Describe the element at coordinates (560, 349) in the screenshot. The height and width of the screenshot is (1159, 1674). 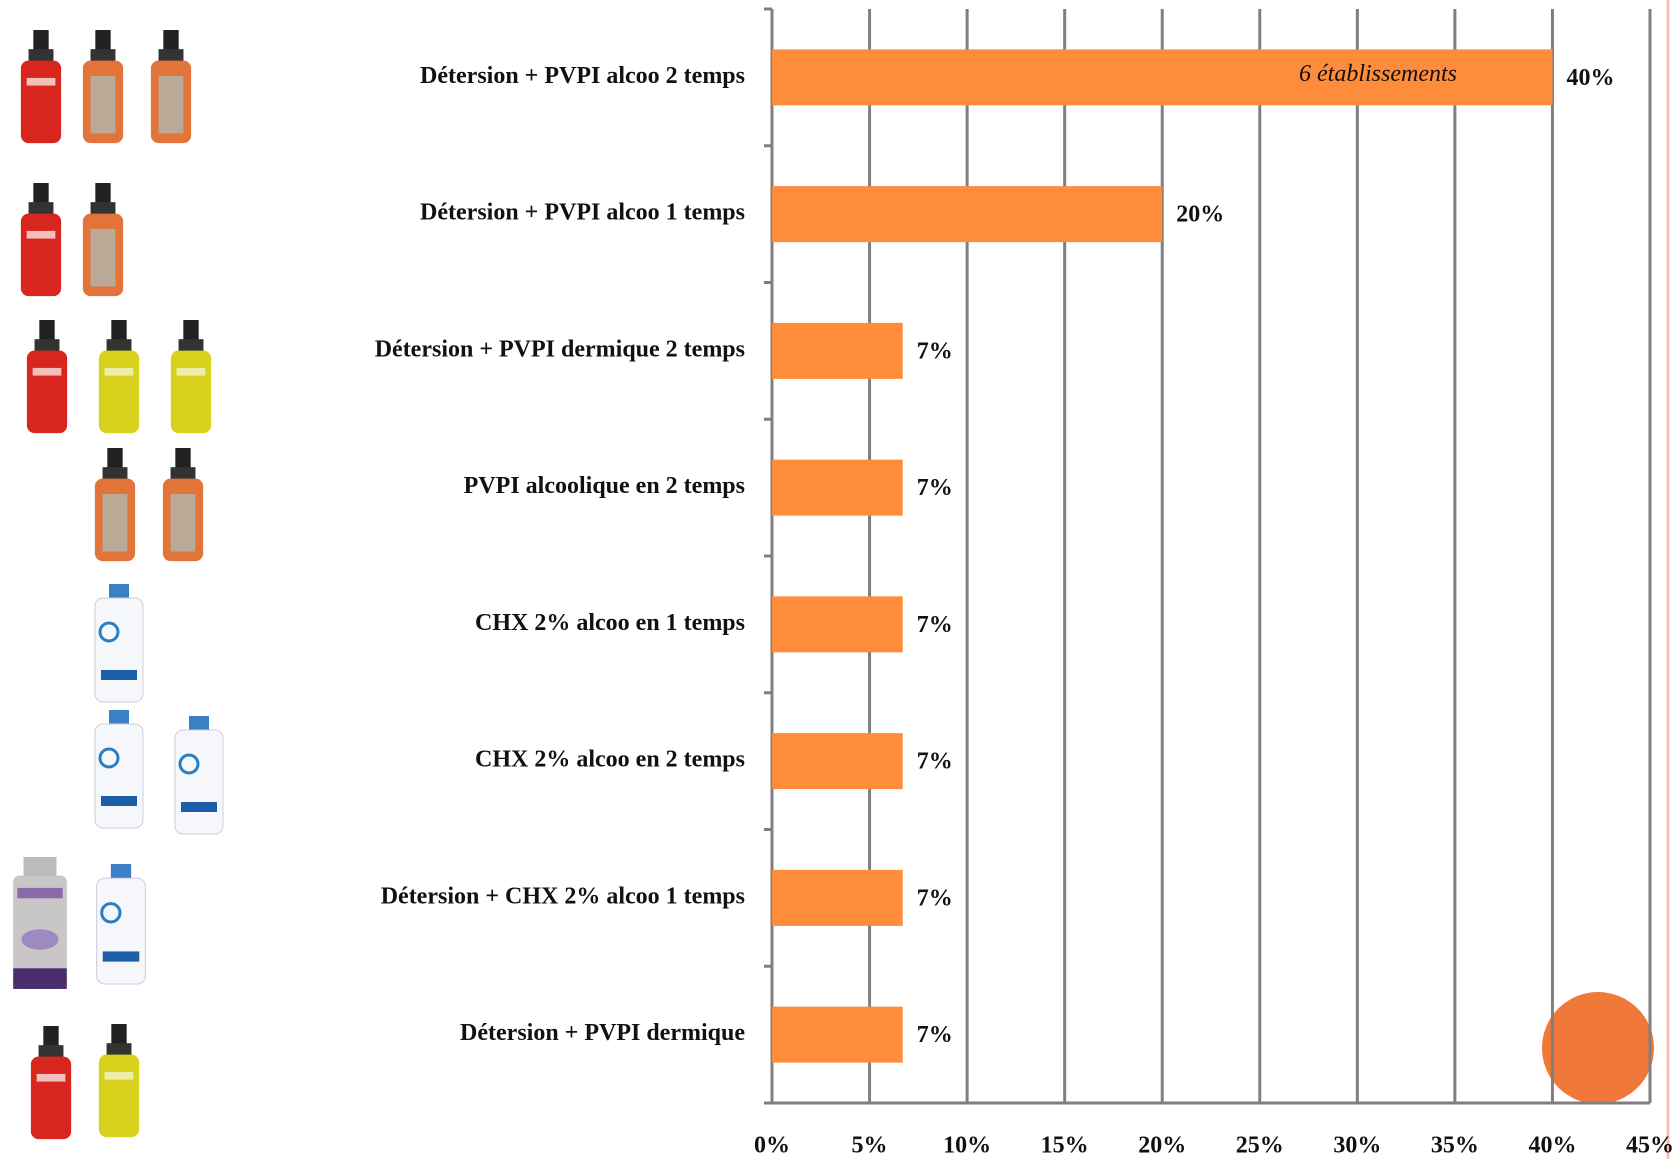
I see `y-tick-label: Détersion + PVPI dermique 2 temps` at that location.